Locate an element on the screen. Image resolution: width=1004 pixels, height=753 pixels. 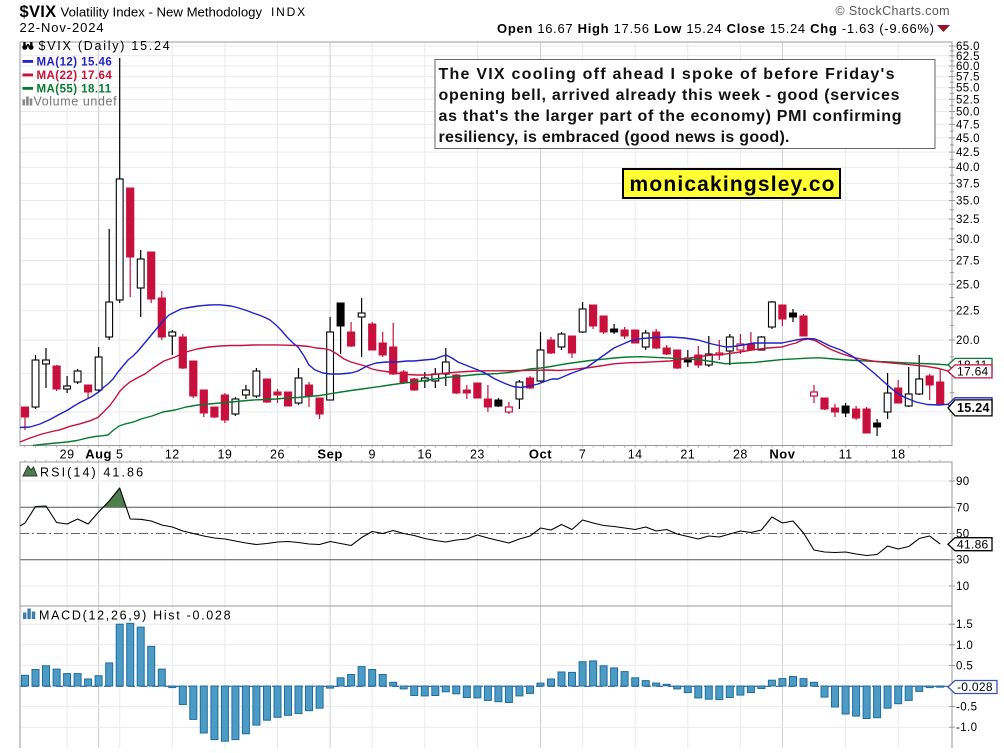
svg-text: 5 is located at coordinates (119, 455).